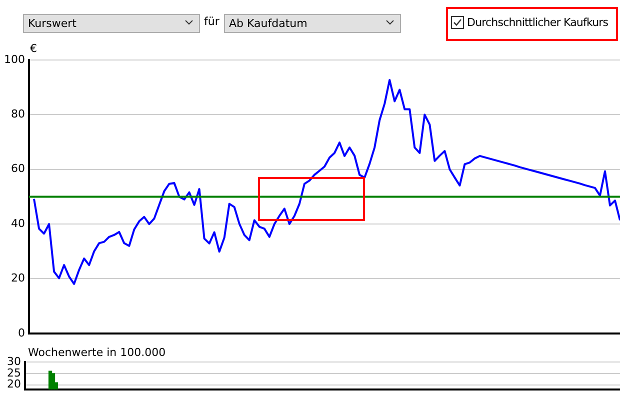 This screenshot has height=400, width=620. I want to click on y-tick-label: 30, so click(13, 361).